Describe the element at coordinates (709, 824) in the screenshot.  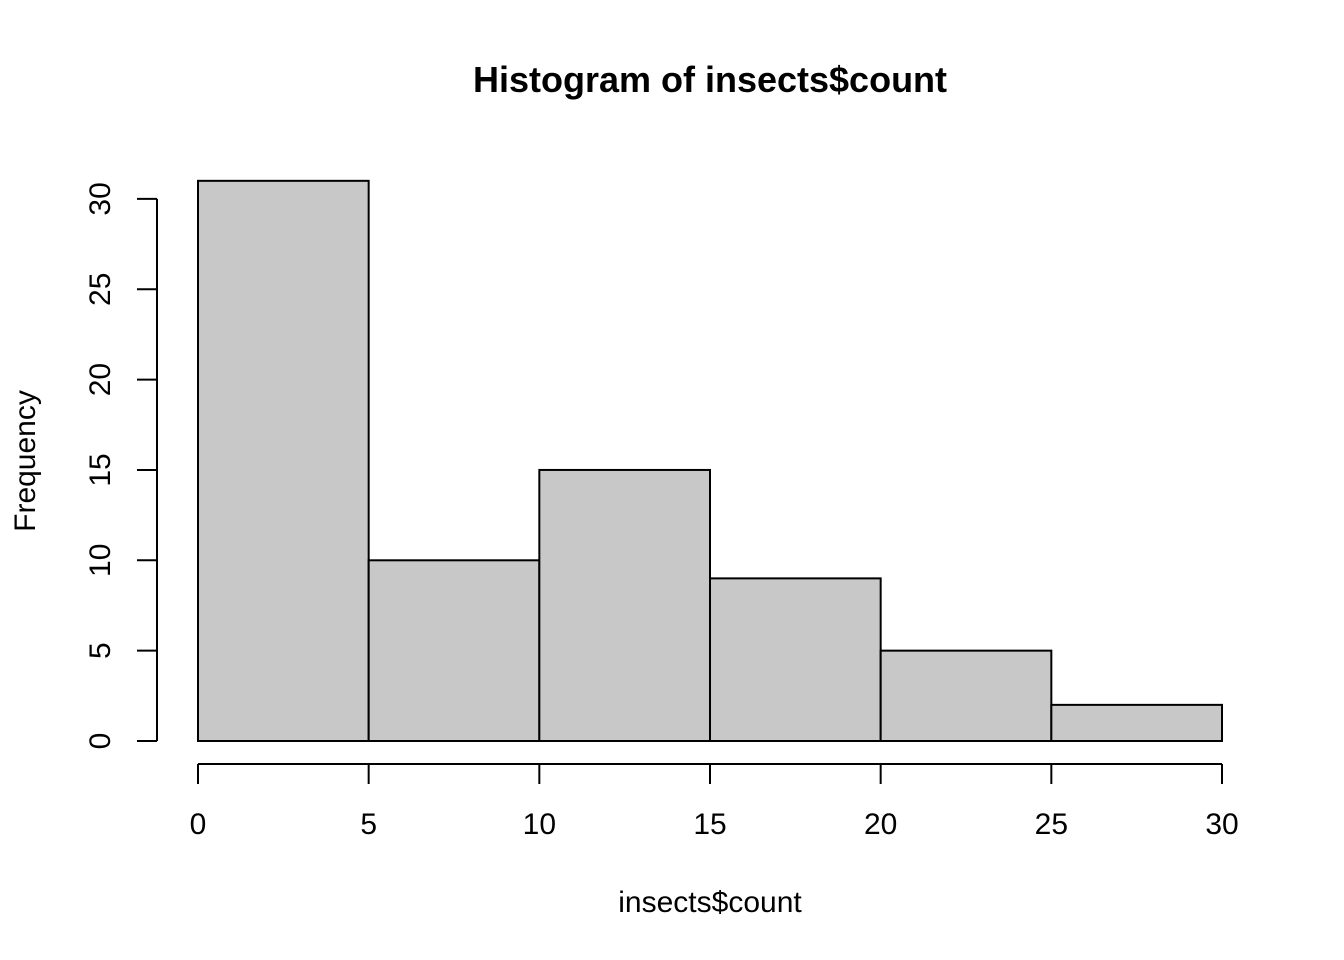
I see `x-tick-label-15: 15` at that location.